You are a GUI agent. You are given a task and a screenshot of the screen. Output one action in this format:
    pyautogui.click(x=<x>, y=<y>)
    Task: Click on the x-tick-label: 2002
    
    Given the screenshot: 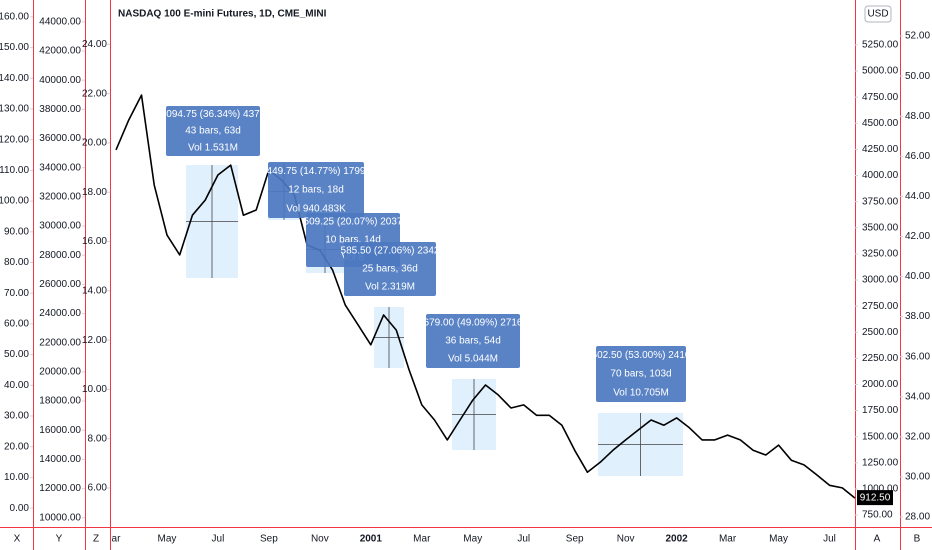 What is the action you would take?
    pyautogui.click(x=676, y=539)
    